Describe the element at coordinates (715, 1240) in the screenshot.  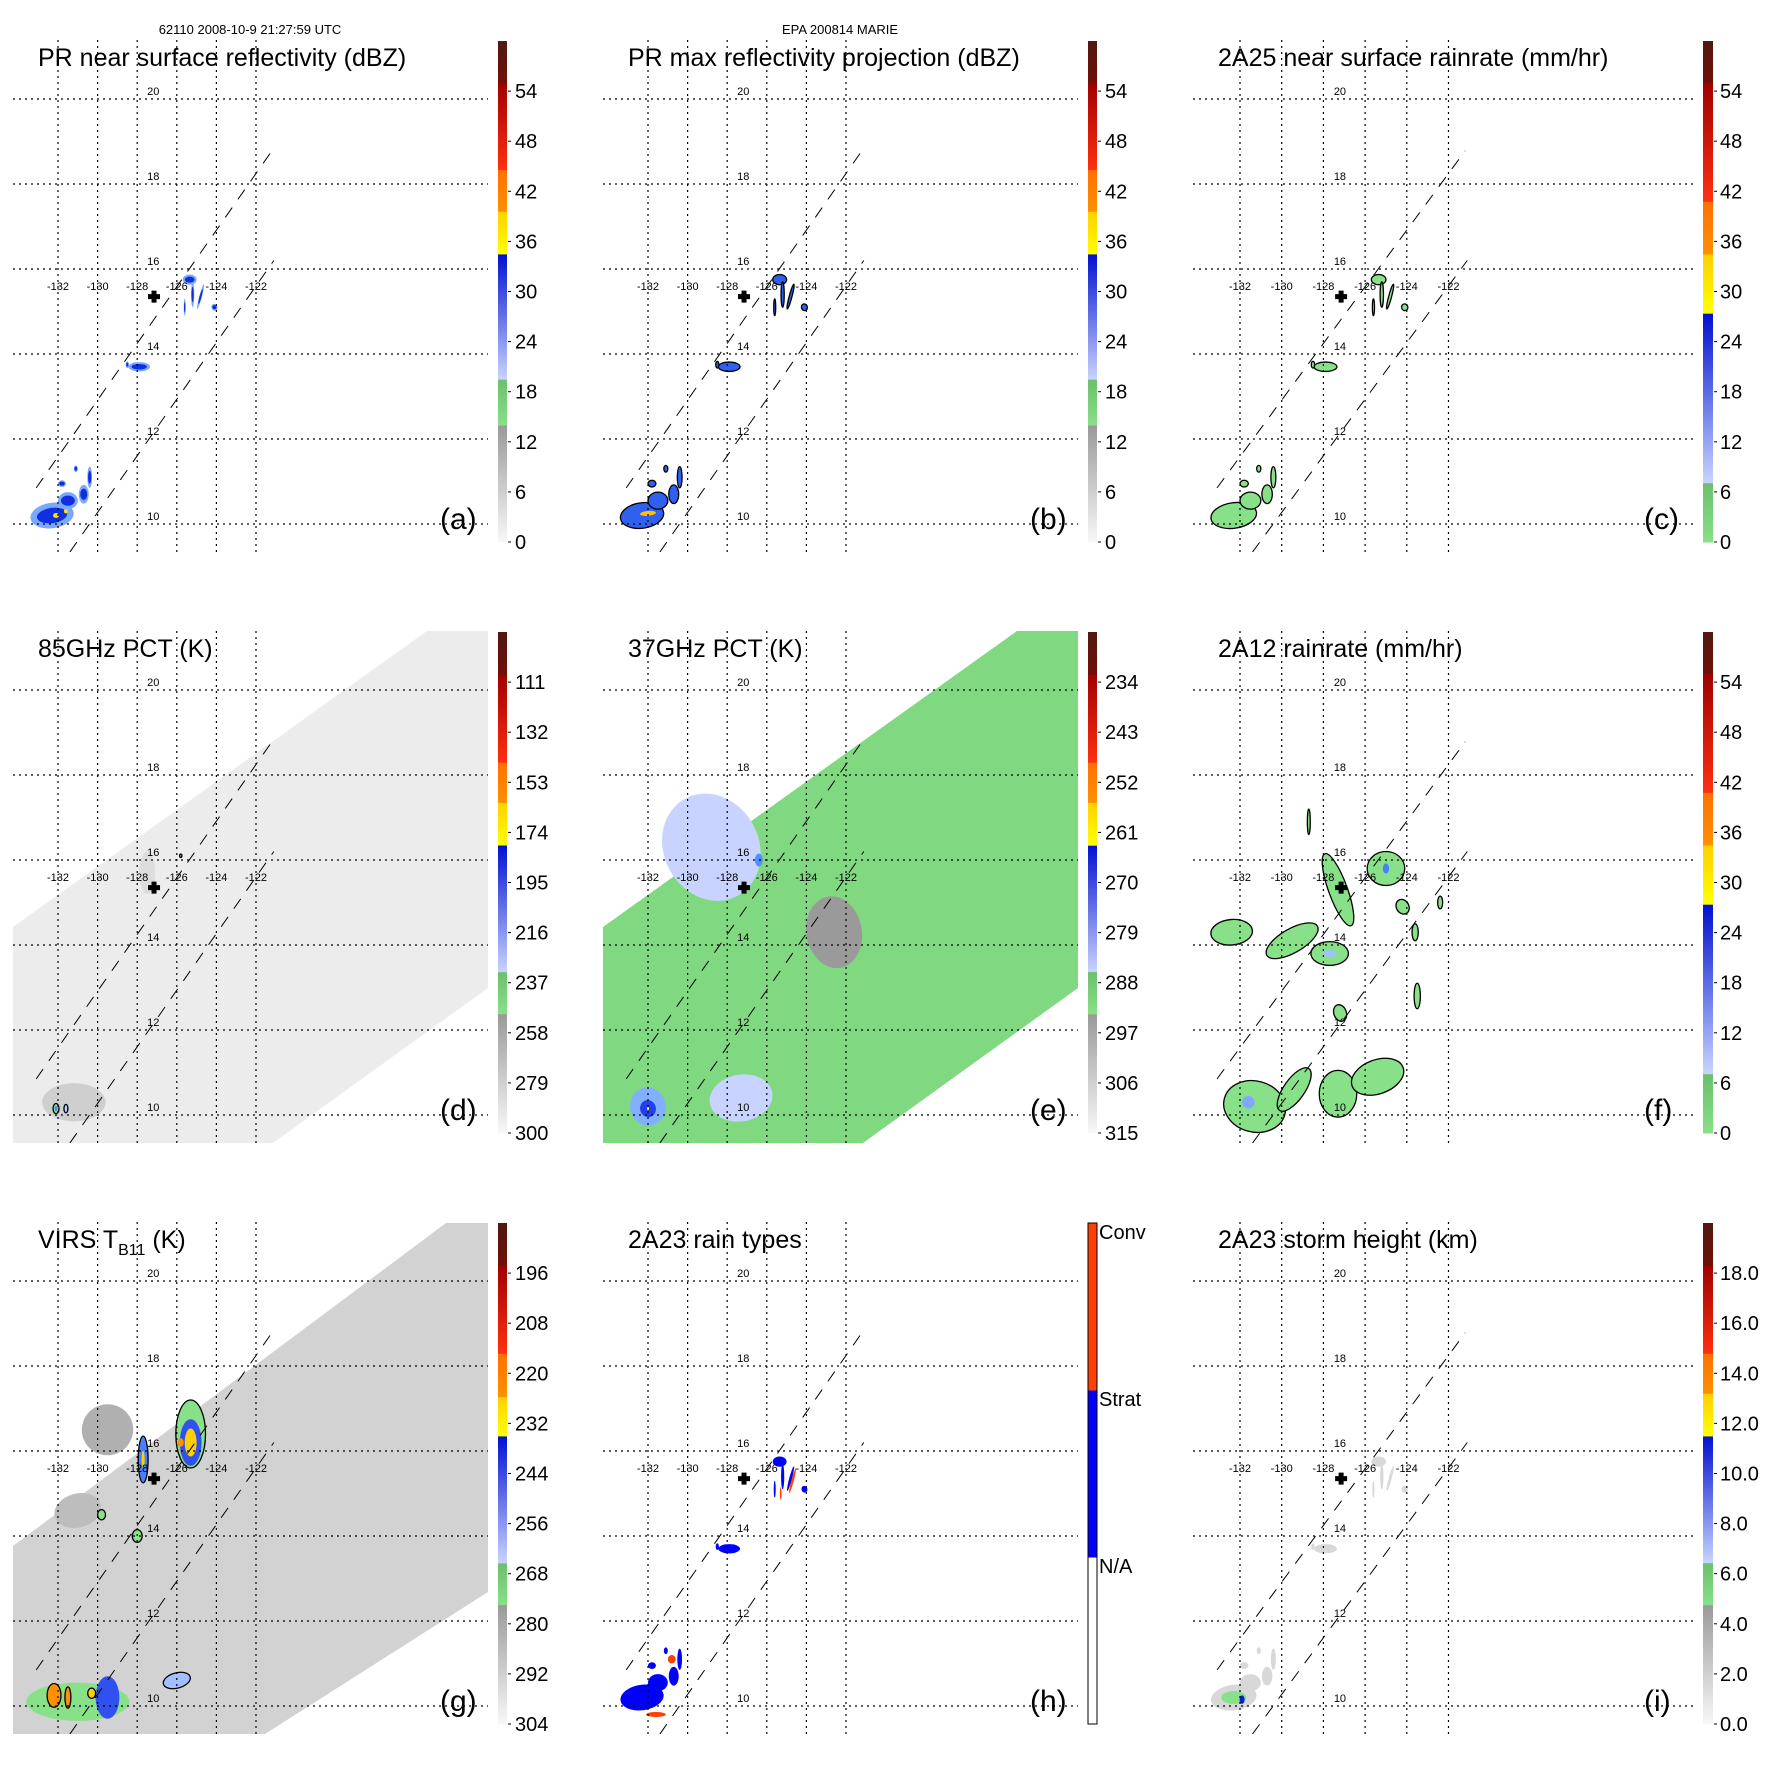
I see `panel-title: 2A23 rain types` at that location.